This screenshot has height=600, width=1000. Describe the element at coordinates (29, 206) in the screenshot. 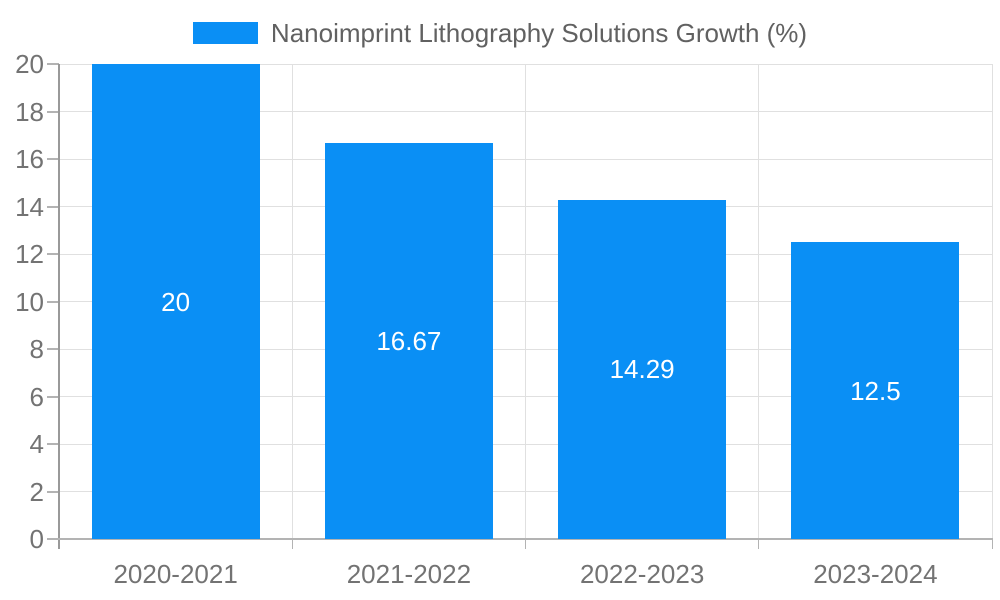

I see `y-tick-label: 14` at that location.